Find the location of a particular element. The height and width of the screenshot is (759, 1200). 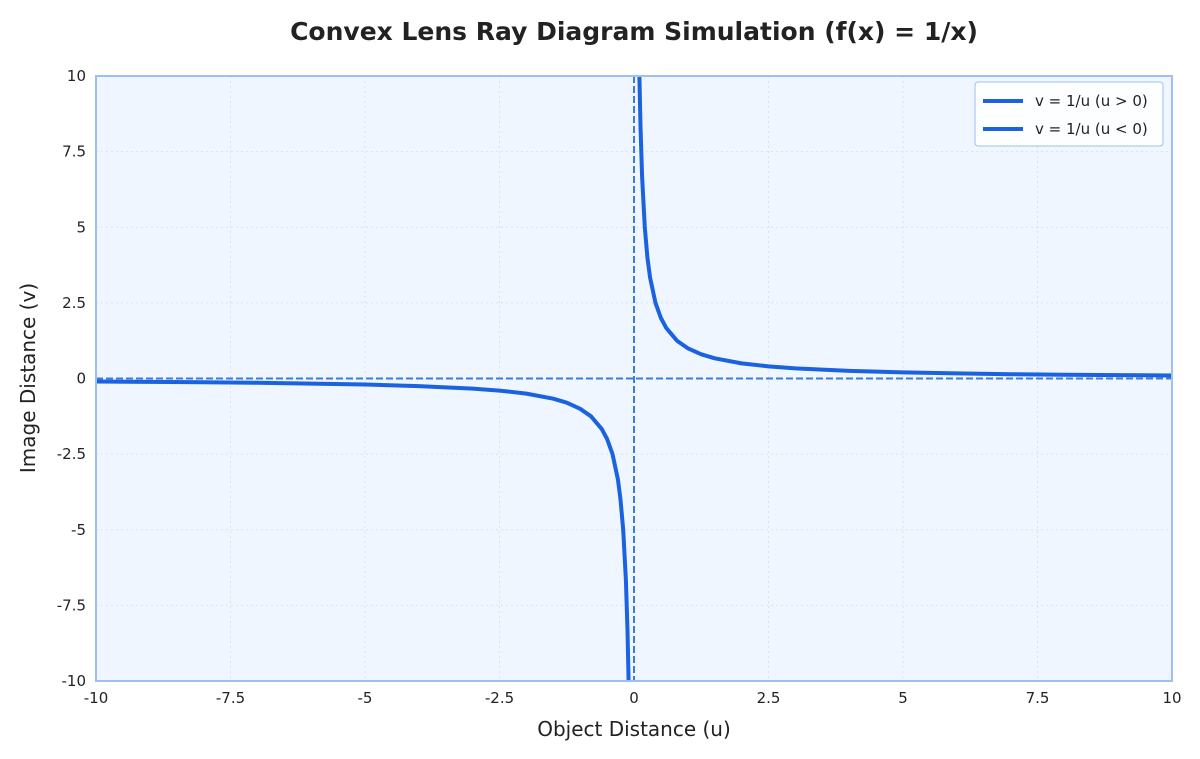

x-tick-label: 0 is located at coordinates (634, 698).